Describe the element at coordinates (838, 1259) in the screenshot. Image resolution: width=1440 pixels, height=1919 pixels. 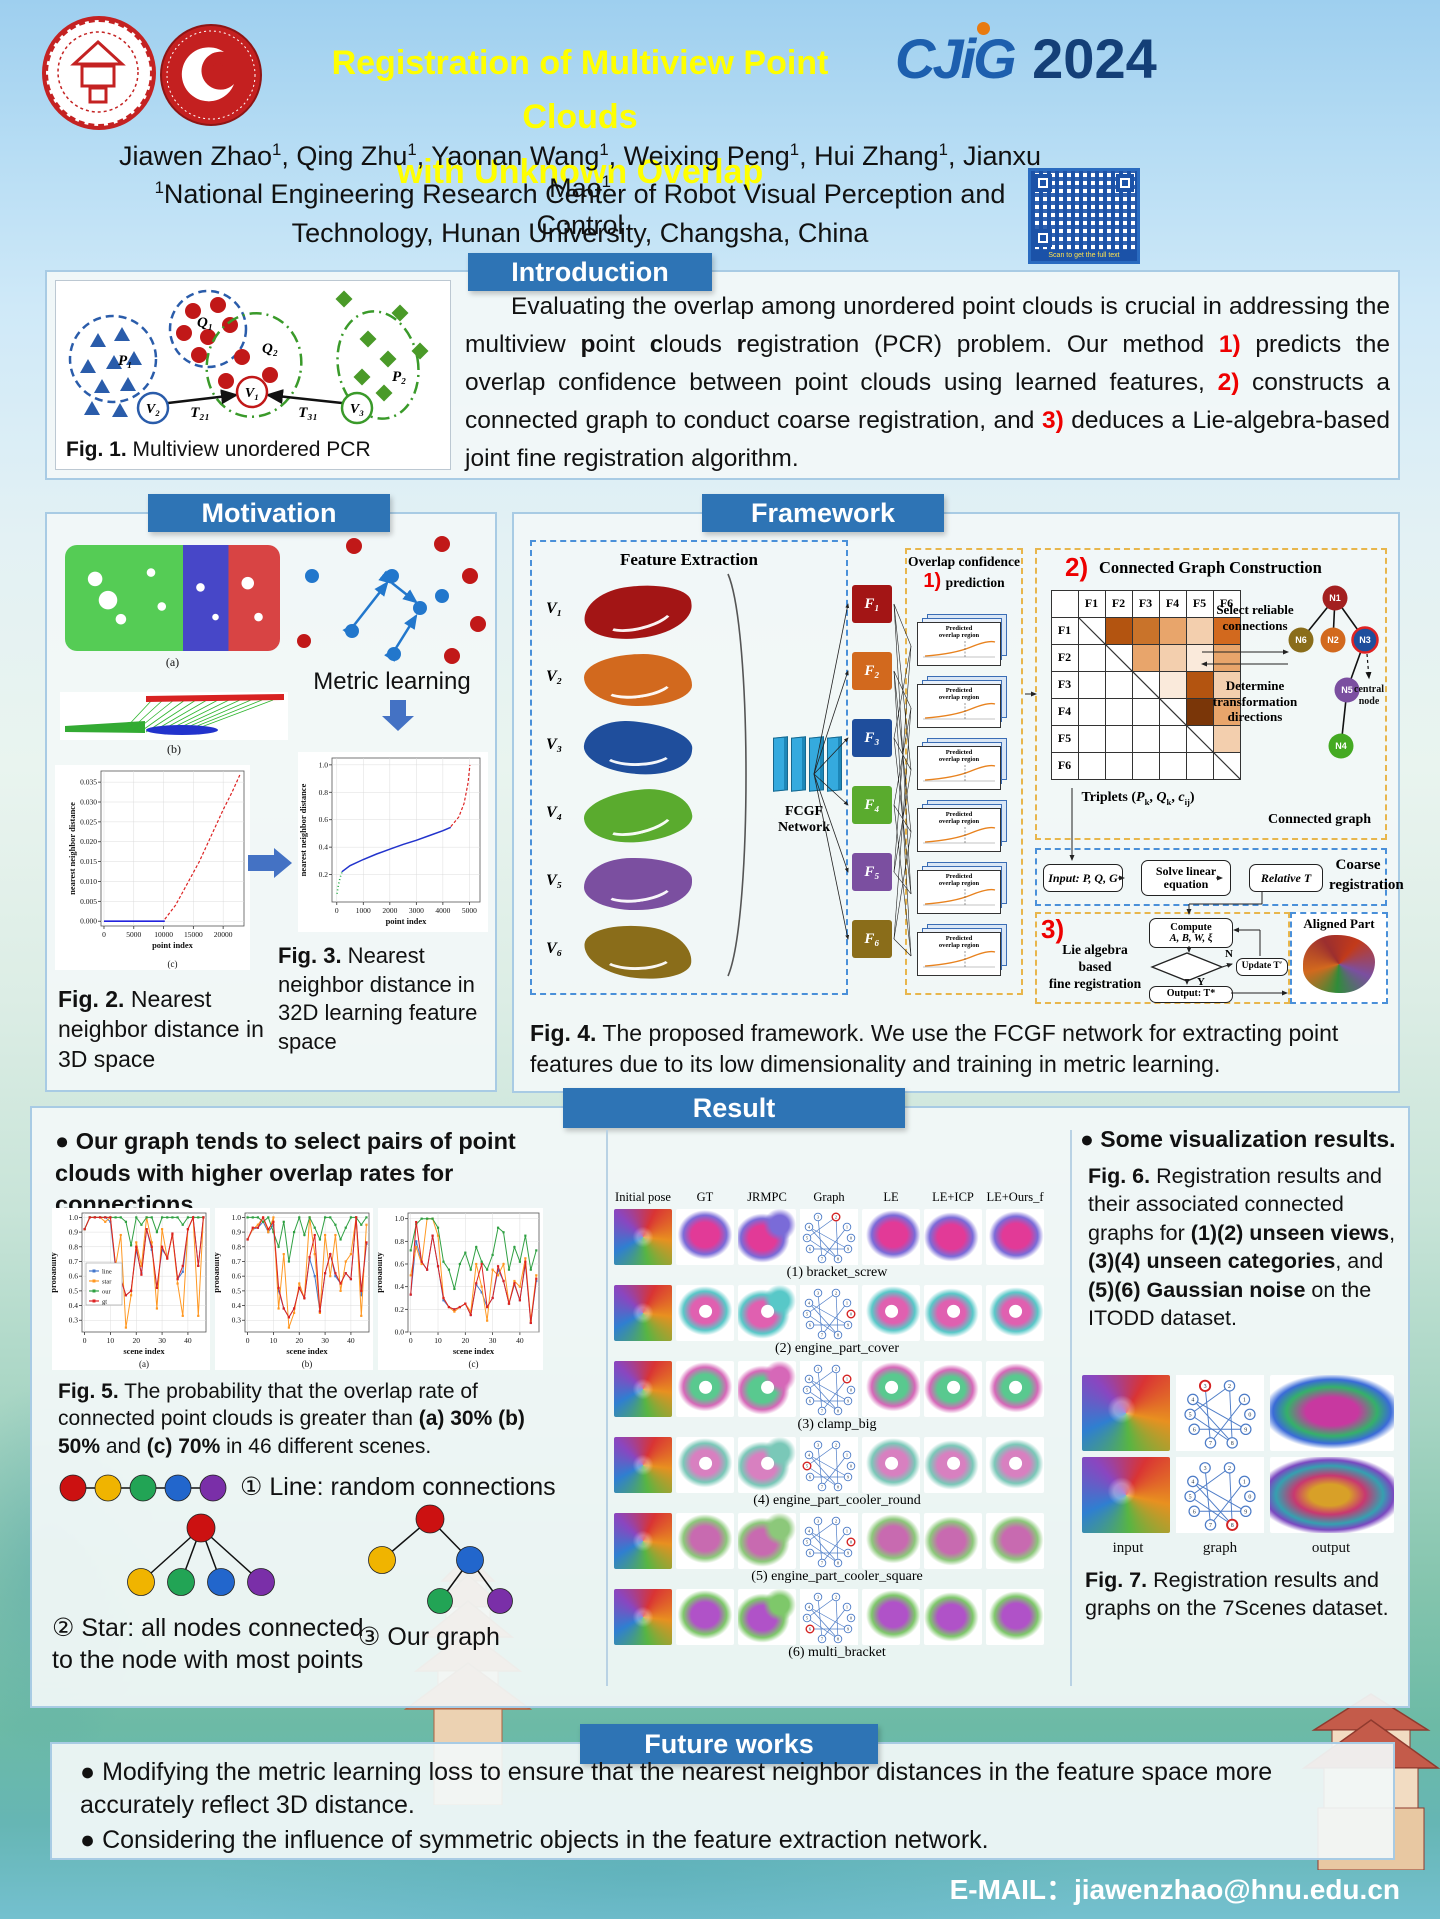
I see `svg-text: 8` at that location.